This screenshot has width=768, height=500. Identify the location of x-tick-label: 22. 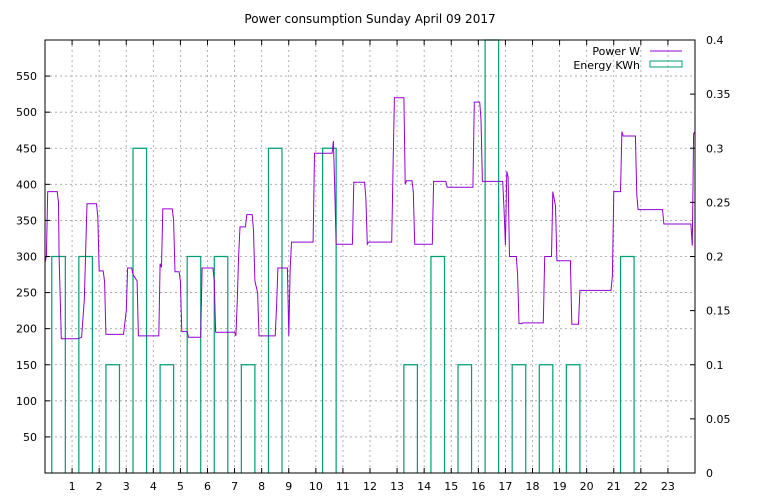
(641, 486).